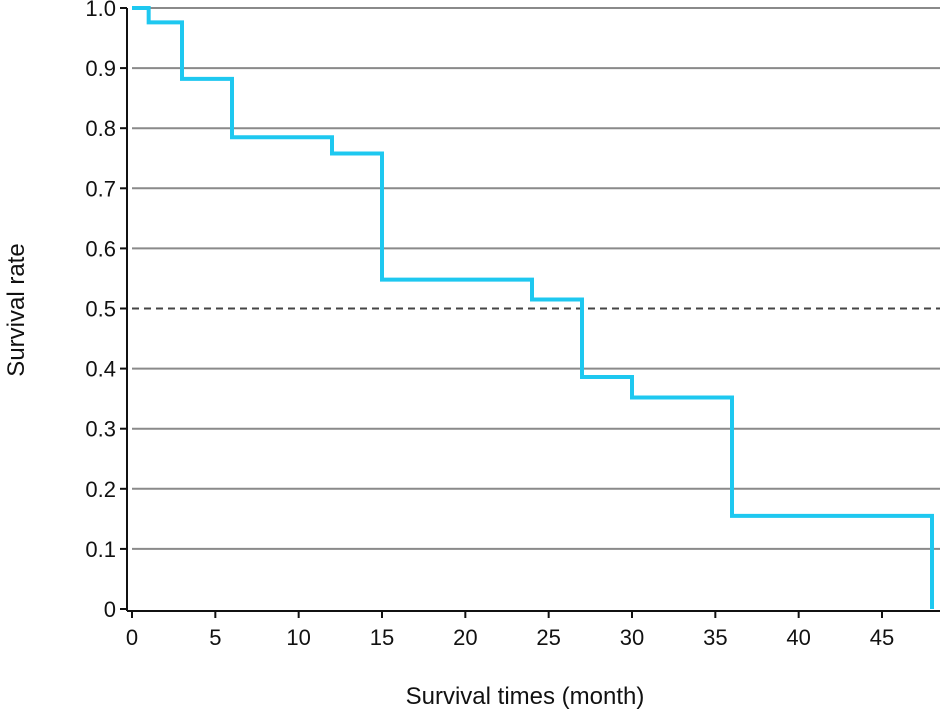 This screenshot has width=942, height=714. I want to click on y-tick-label: 1.0, so click(100, 10).